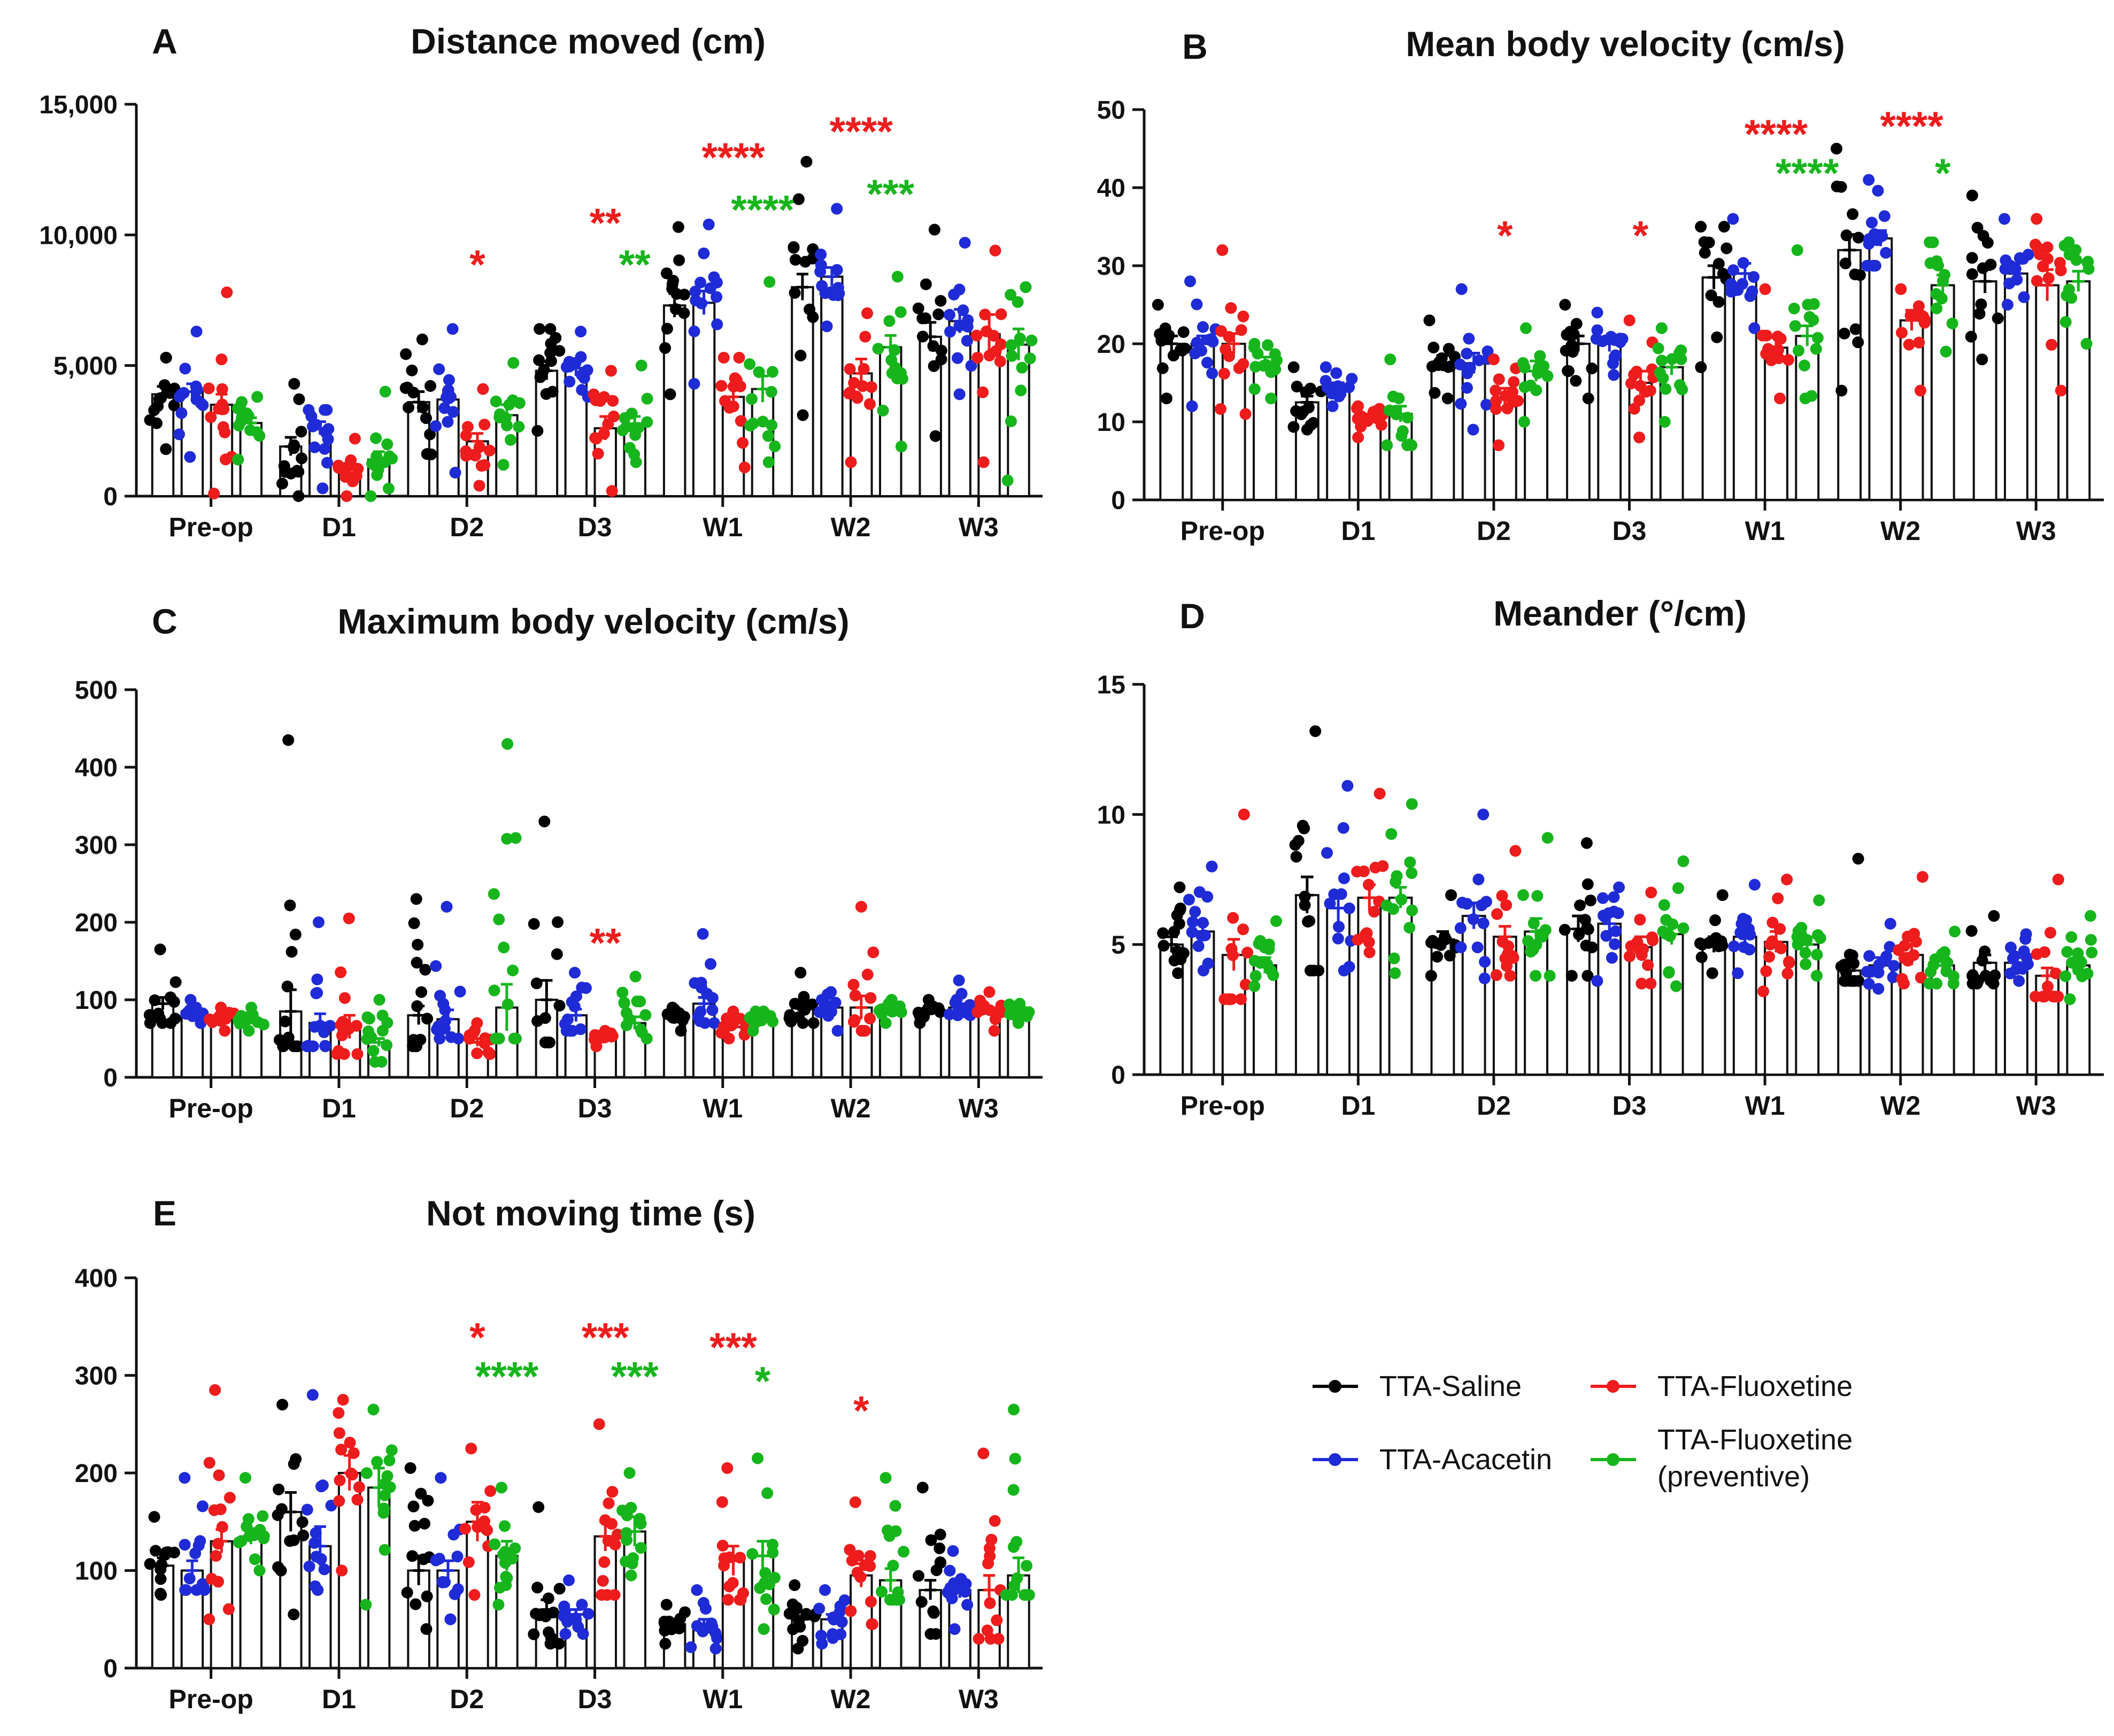 Image resolution: width=2114 pixels, height=1736 pixels. I want to click on y-tick-label: 10,000, so click(78, 235).